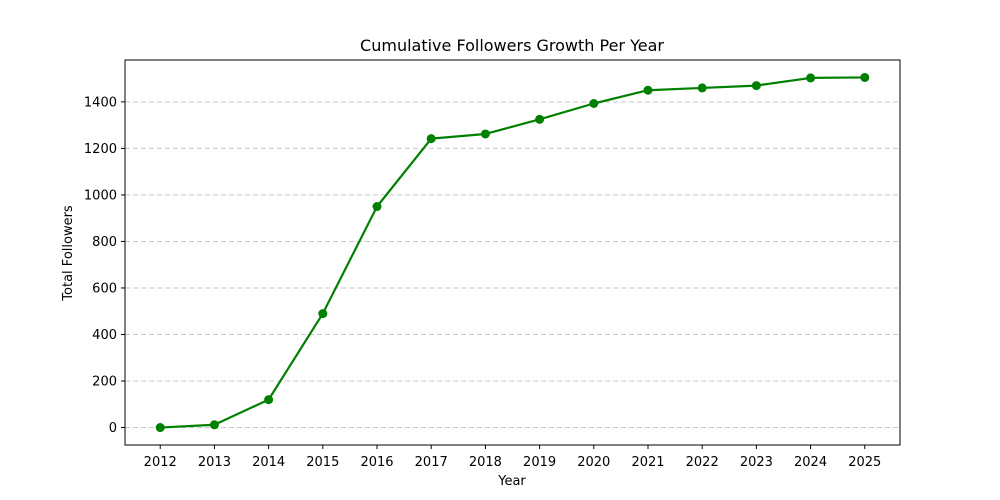  I want to click on x-tick-label: 2017, so click(431, 462).